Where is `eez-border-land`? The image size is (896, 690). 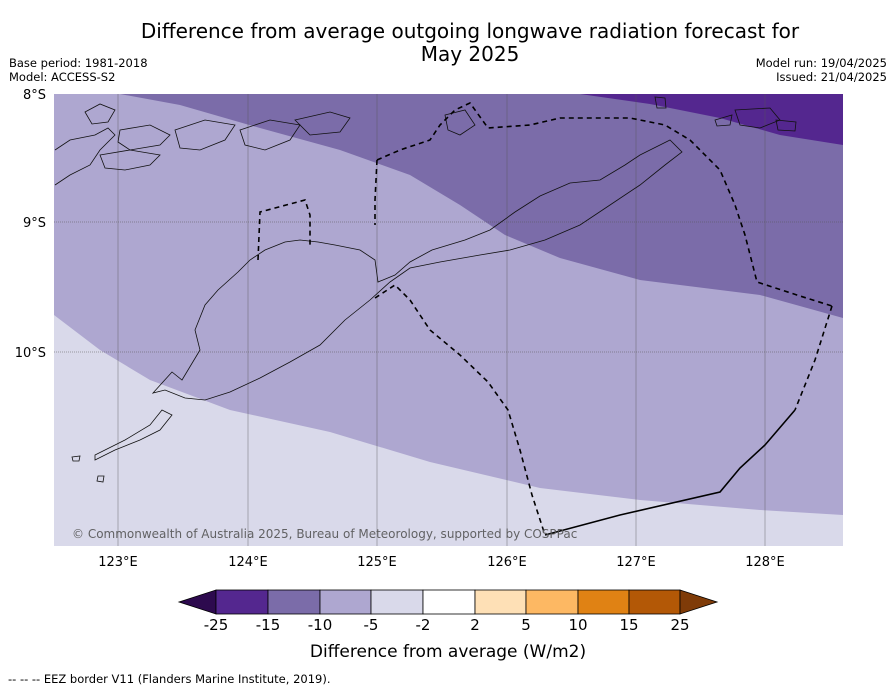 eez-border-land is located at coordinates (460, 409).